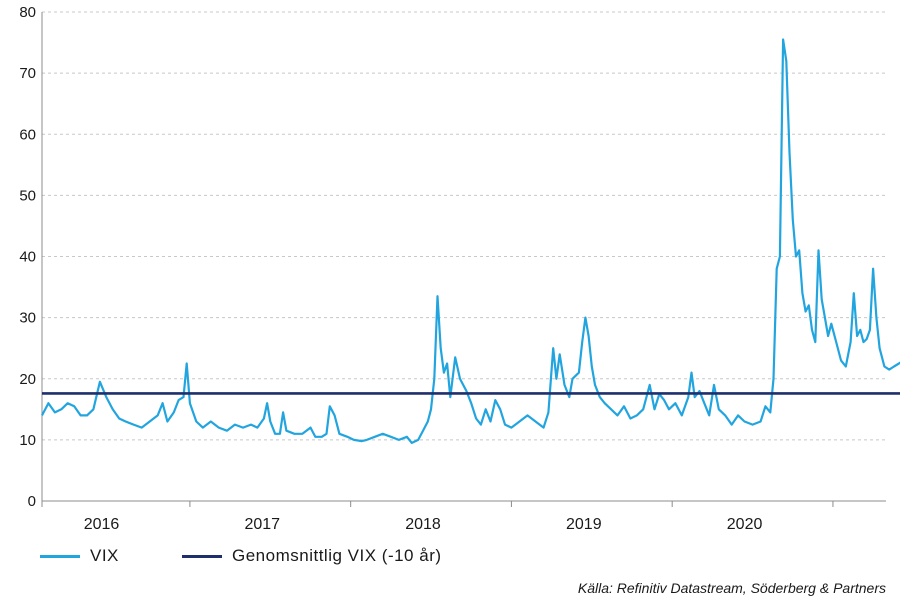  What do you see at coordinates (423, 524) in the screenshot?
I see `x-tick-label-2018: 2018` at bounding box center [423, 524].